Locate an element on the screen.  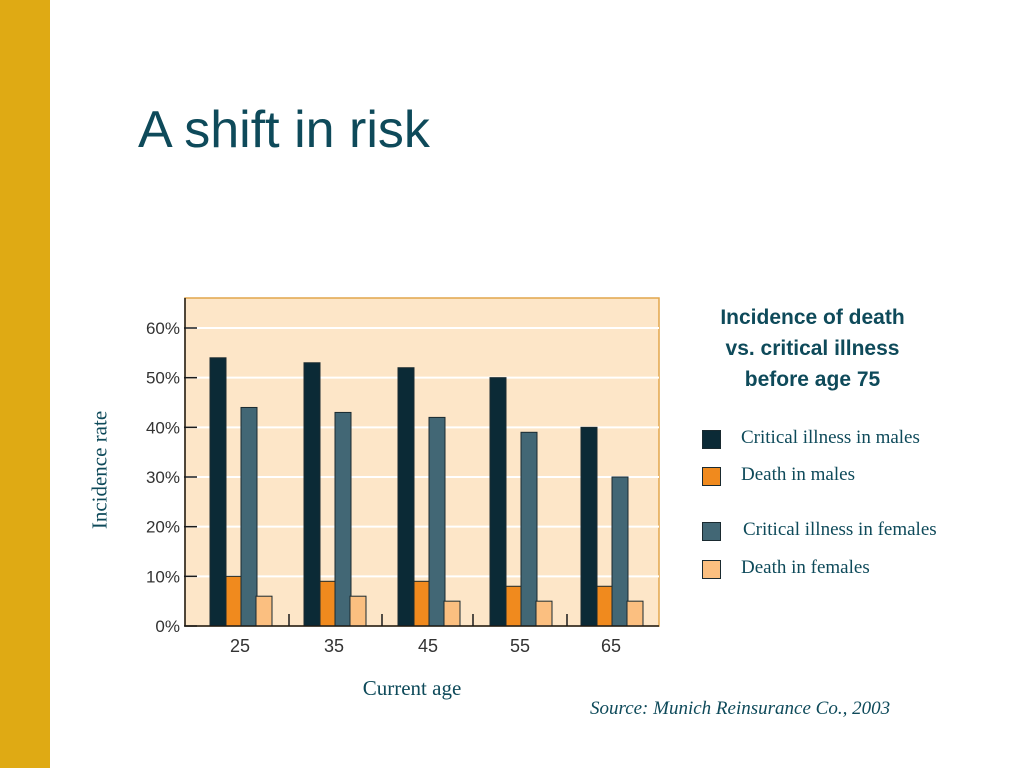
y-tick-label: 10% is located at coordinates (163, 576).